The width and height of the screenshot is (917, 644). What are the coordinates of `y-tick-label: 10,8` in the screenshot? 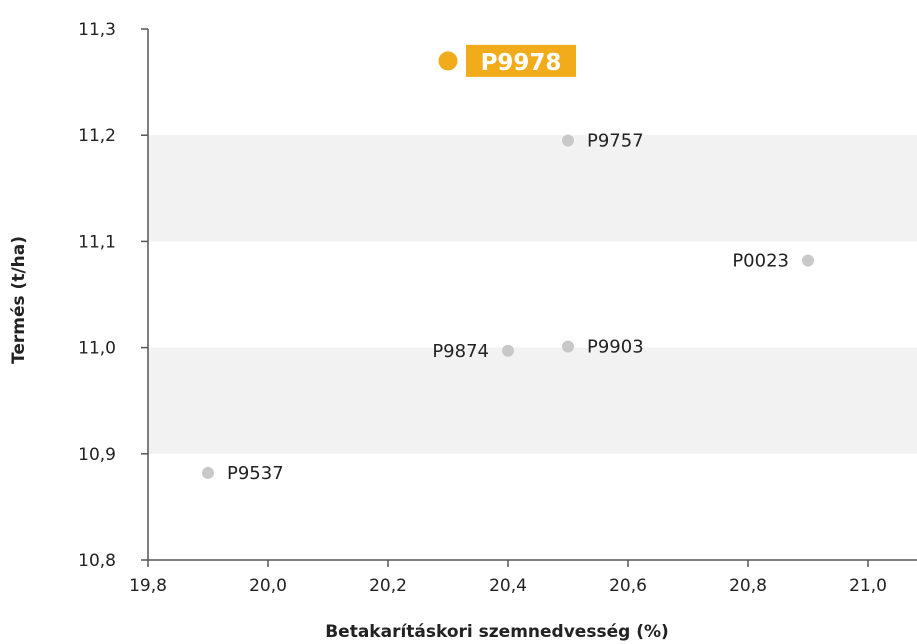 It's located at (97, 561).